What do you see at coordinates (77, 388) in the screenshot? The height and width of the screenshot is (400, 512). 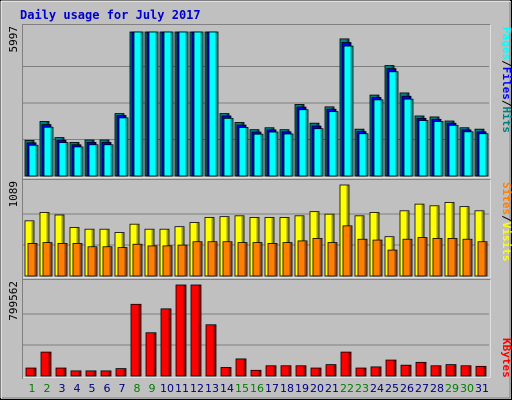 I see `x-tick-day-4: 4` at bounding box center [77, 388].